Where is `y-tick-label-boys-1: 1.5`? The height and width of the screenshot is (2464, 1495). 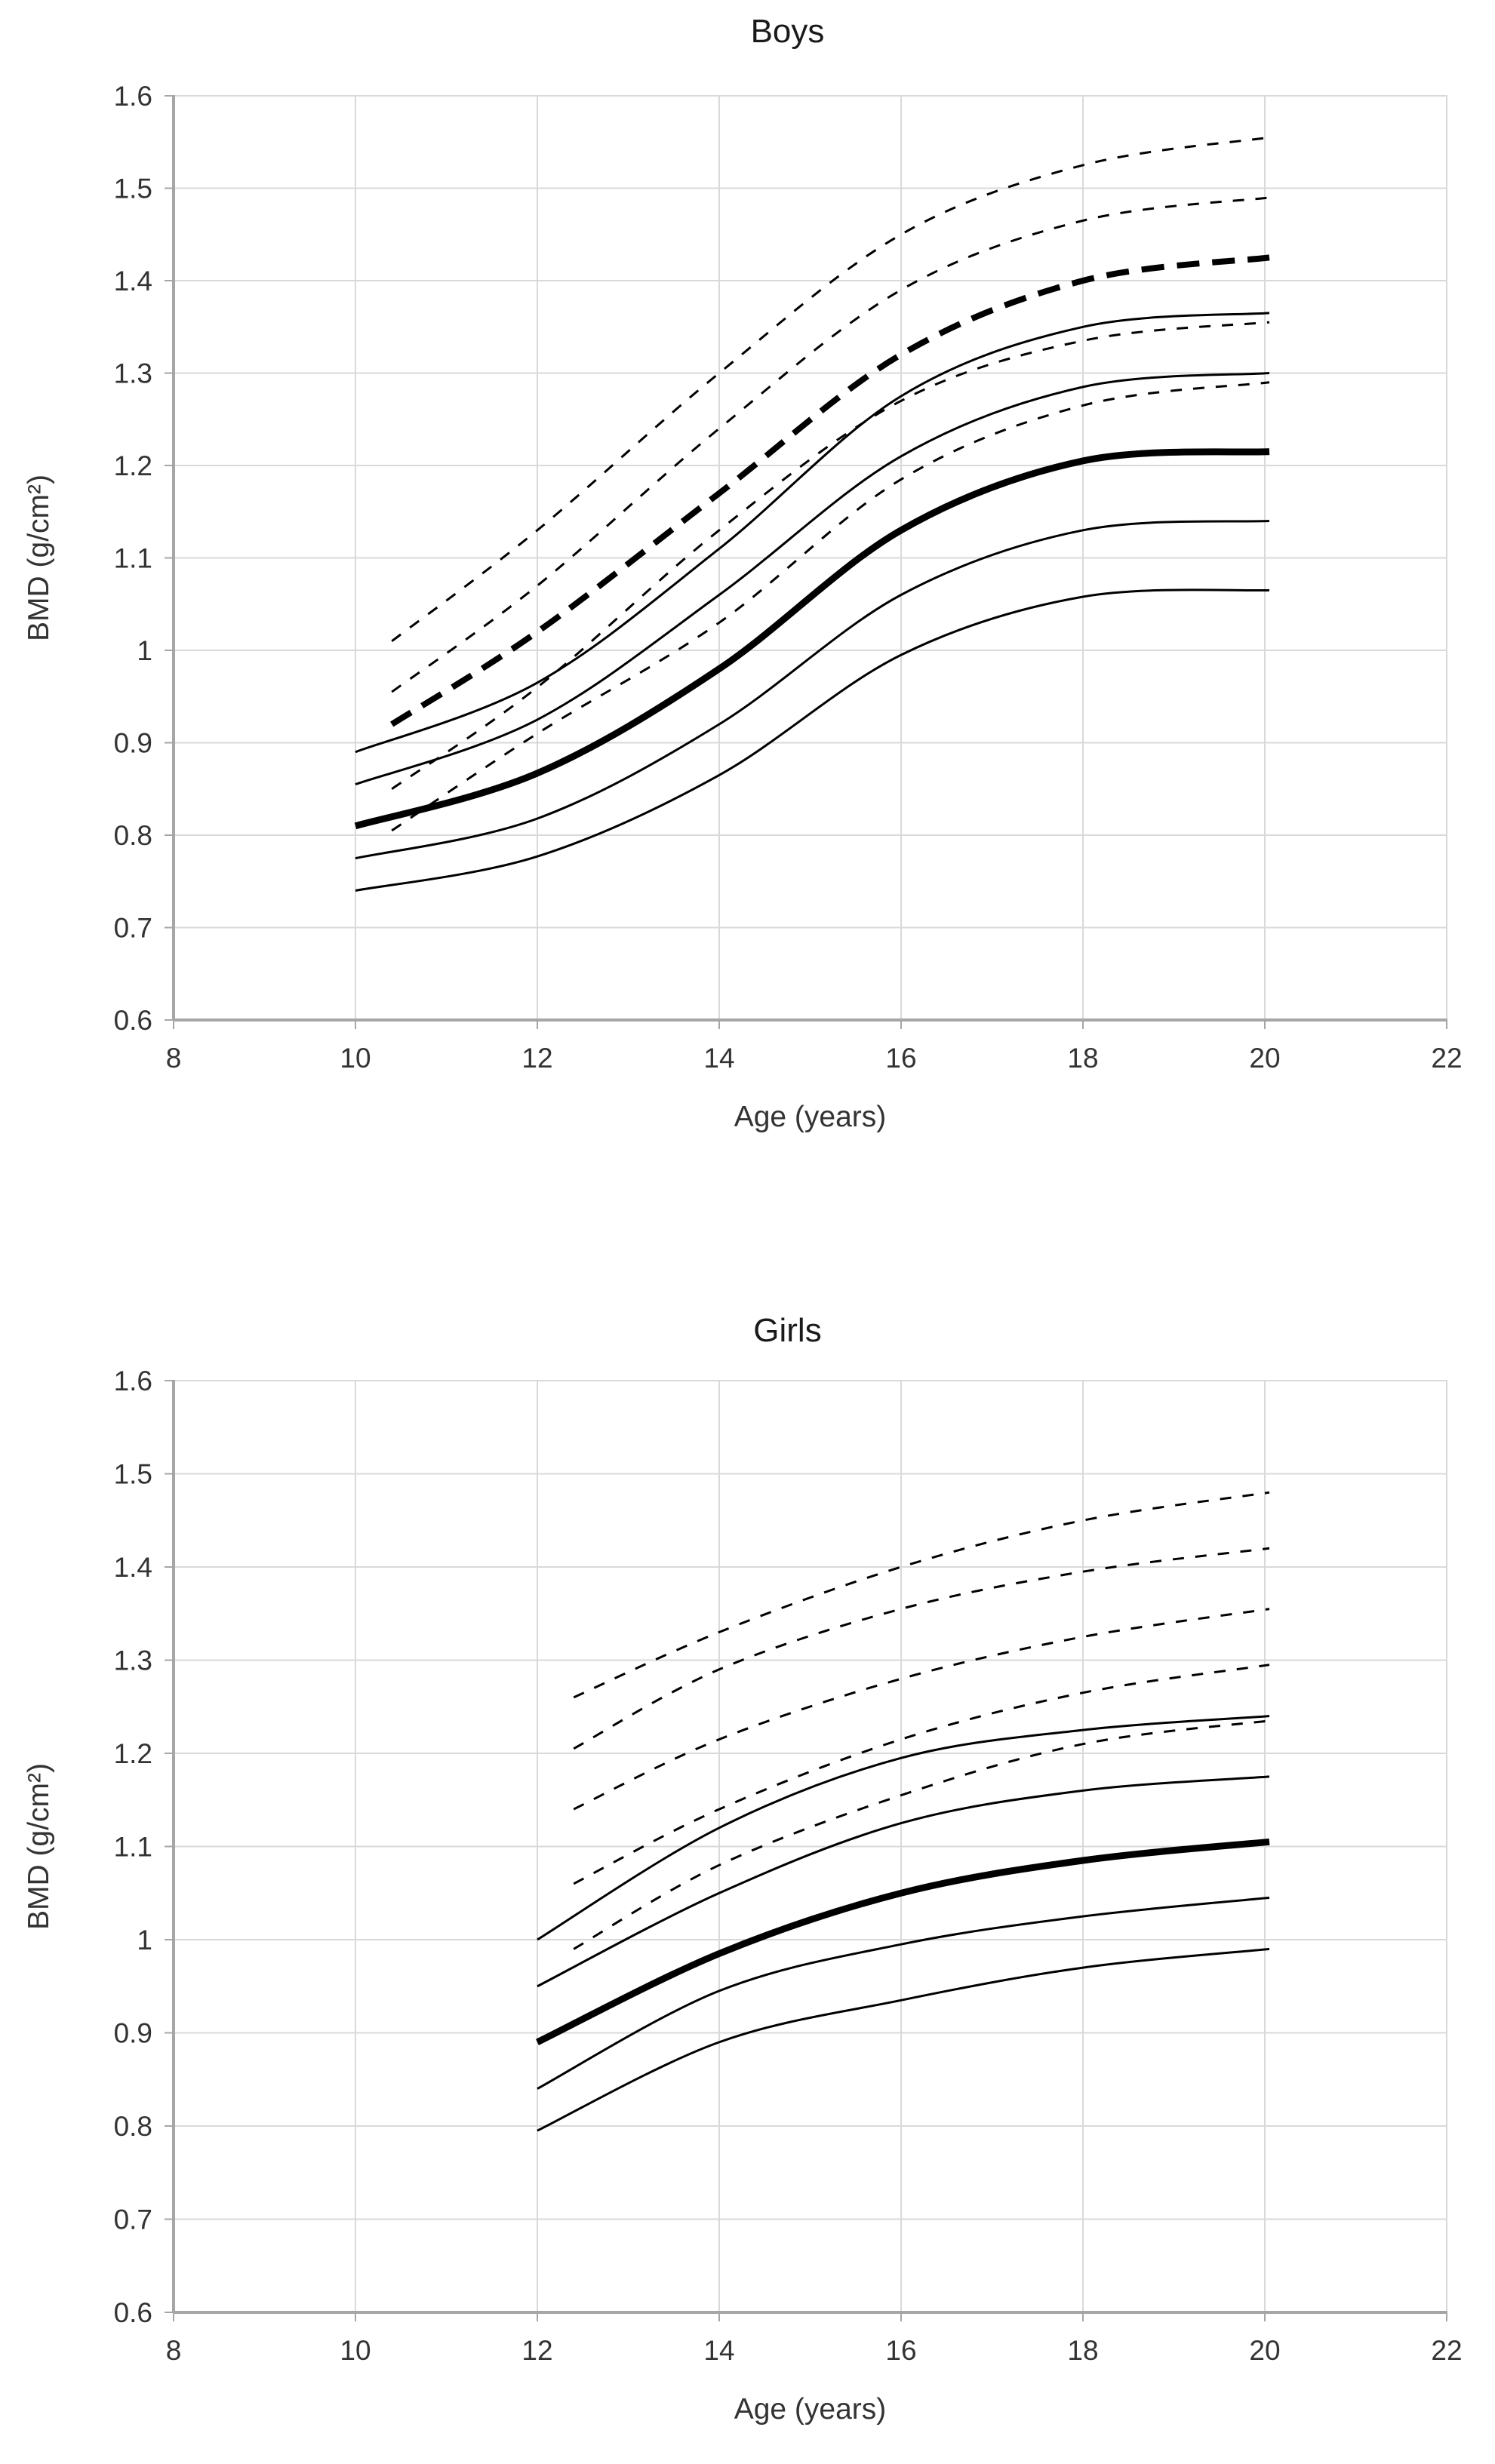
y-tick-label-boys-1: 1.5 is located at coordinates (133, 189).